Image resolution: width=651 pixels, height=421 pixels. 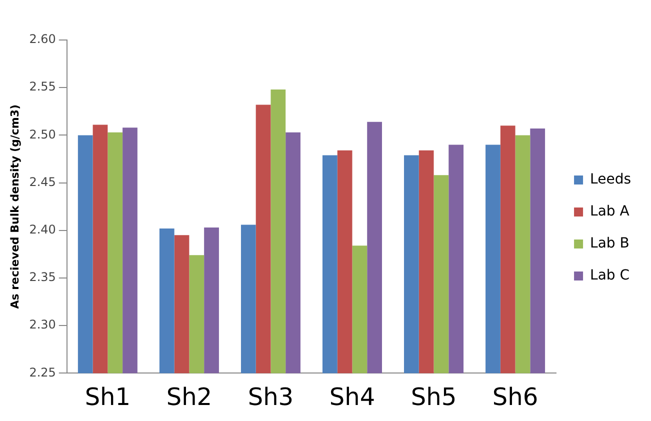 What do you see at coordinates (433, 396) in the screenshot?
I see `x-tick-label: Sh5` at bounding box center [433, 396].